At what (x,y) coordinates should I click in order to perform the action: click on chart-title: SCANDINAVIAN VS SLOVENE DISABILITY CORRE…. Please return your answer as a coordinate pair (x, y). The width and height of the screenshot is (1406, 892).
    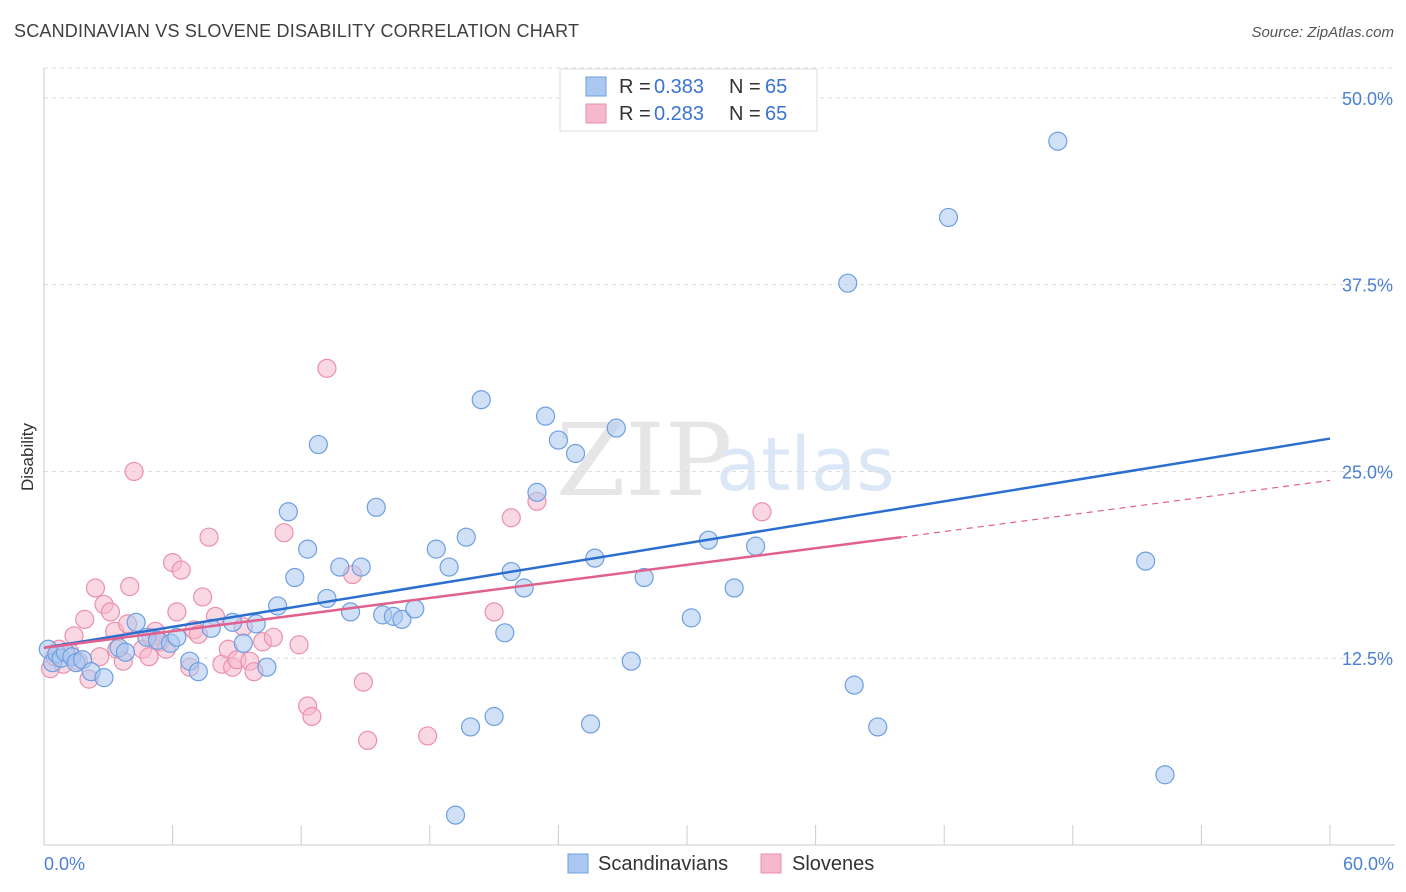
    Looking at the image, I should click on (297, 31).